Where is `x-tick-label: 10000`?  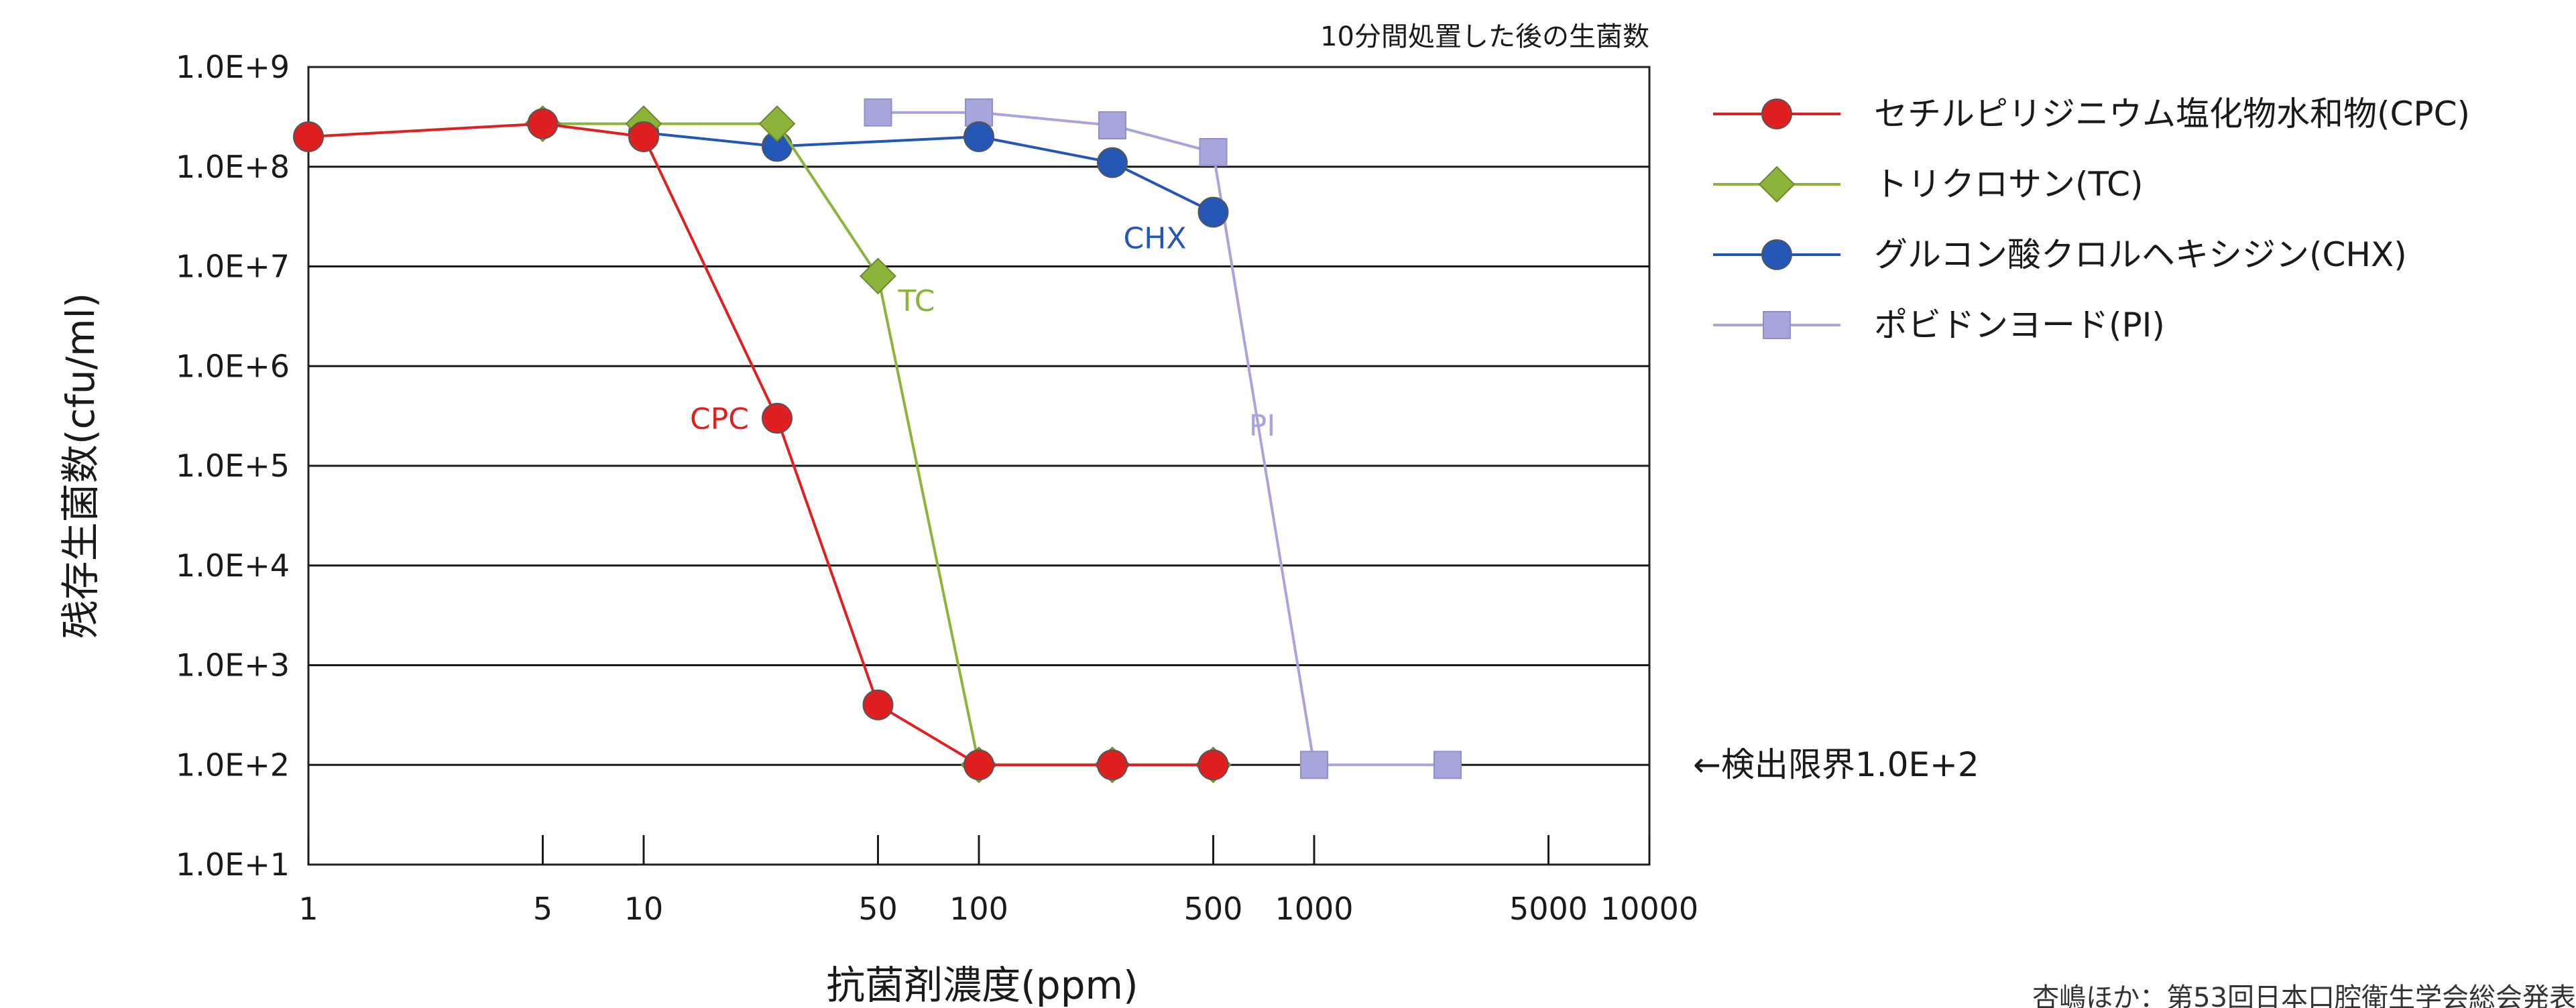
x-tick-label: 10000 is located at coordinates (1649, 909).